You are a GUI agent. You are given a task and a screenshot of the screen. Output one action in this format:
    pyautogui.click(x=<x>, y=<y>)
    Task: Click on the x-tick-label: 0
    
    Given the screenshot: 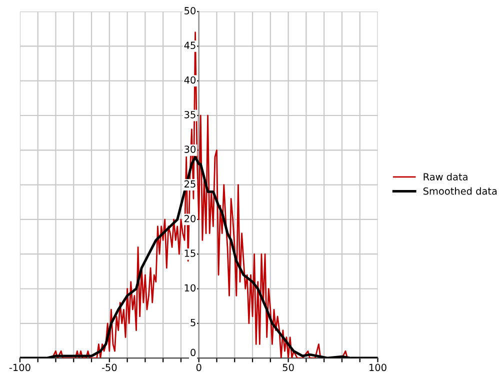 What is the action you would take?
    pyautogui.click(x=199, y=368)
    